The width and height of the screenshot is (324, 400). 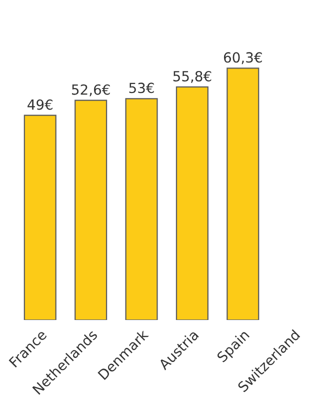 What do you see at coordinates (243, 58) in the screenshot?
I see `data-label: 60,3€` at bounding box center [243, 58].